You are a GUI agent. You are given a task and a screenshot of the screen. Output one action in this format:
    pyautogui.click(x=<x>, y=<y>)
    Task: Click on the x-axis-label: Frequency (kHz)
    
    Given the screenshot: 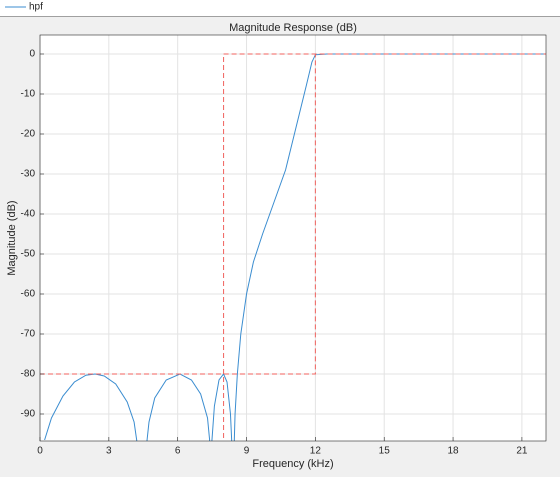 What is the action you would take?
    pyautogui.click(x=292, y=464)
    